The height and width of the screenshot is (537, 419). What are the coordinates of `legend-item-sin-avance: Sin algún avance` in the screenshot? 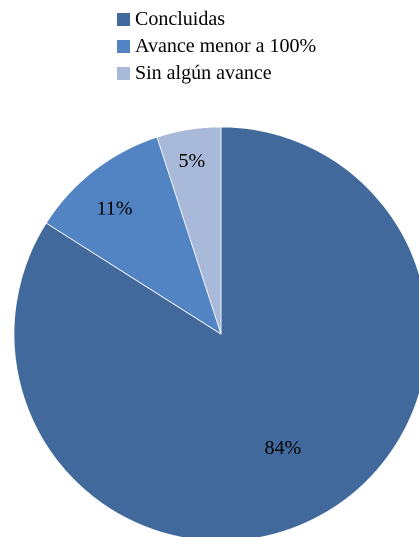 It's located at (216, 73).